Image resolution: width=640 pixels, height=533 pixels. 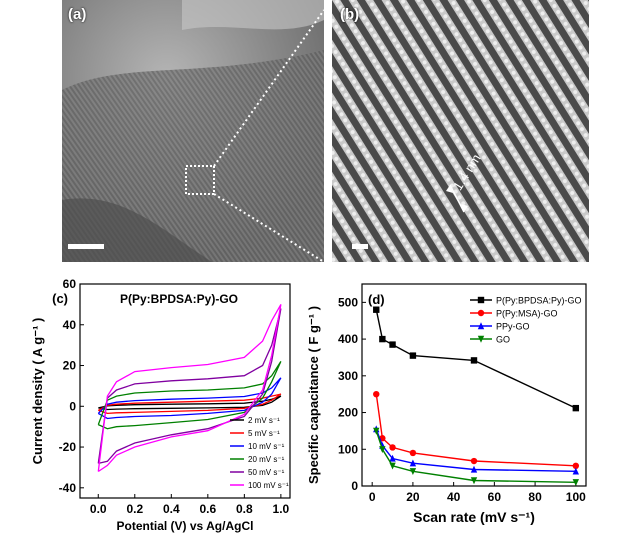 What do you see at coordinates (264, 420) in the screenshot?
I see `legend-label: 2 mV s⁻¹` at bounding box center [264, 420].